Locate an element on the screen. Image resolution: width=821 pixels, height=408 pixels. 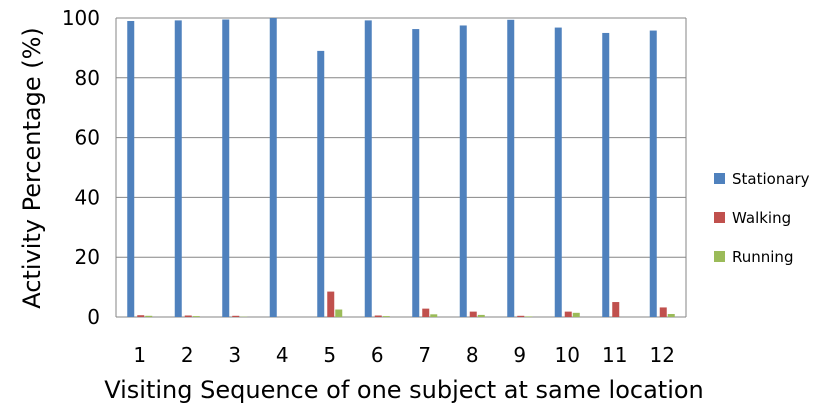
legend-label-walking: Walking is located at coordinates (761, 218).